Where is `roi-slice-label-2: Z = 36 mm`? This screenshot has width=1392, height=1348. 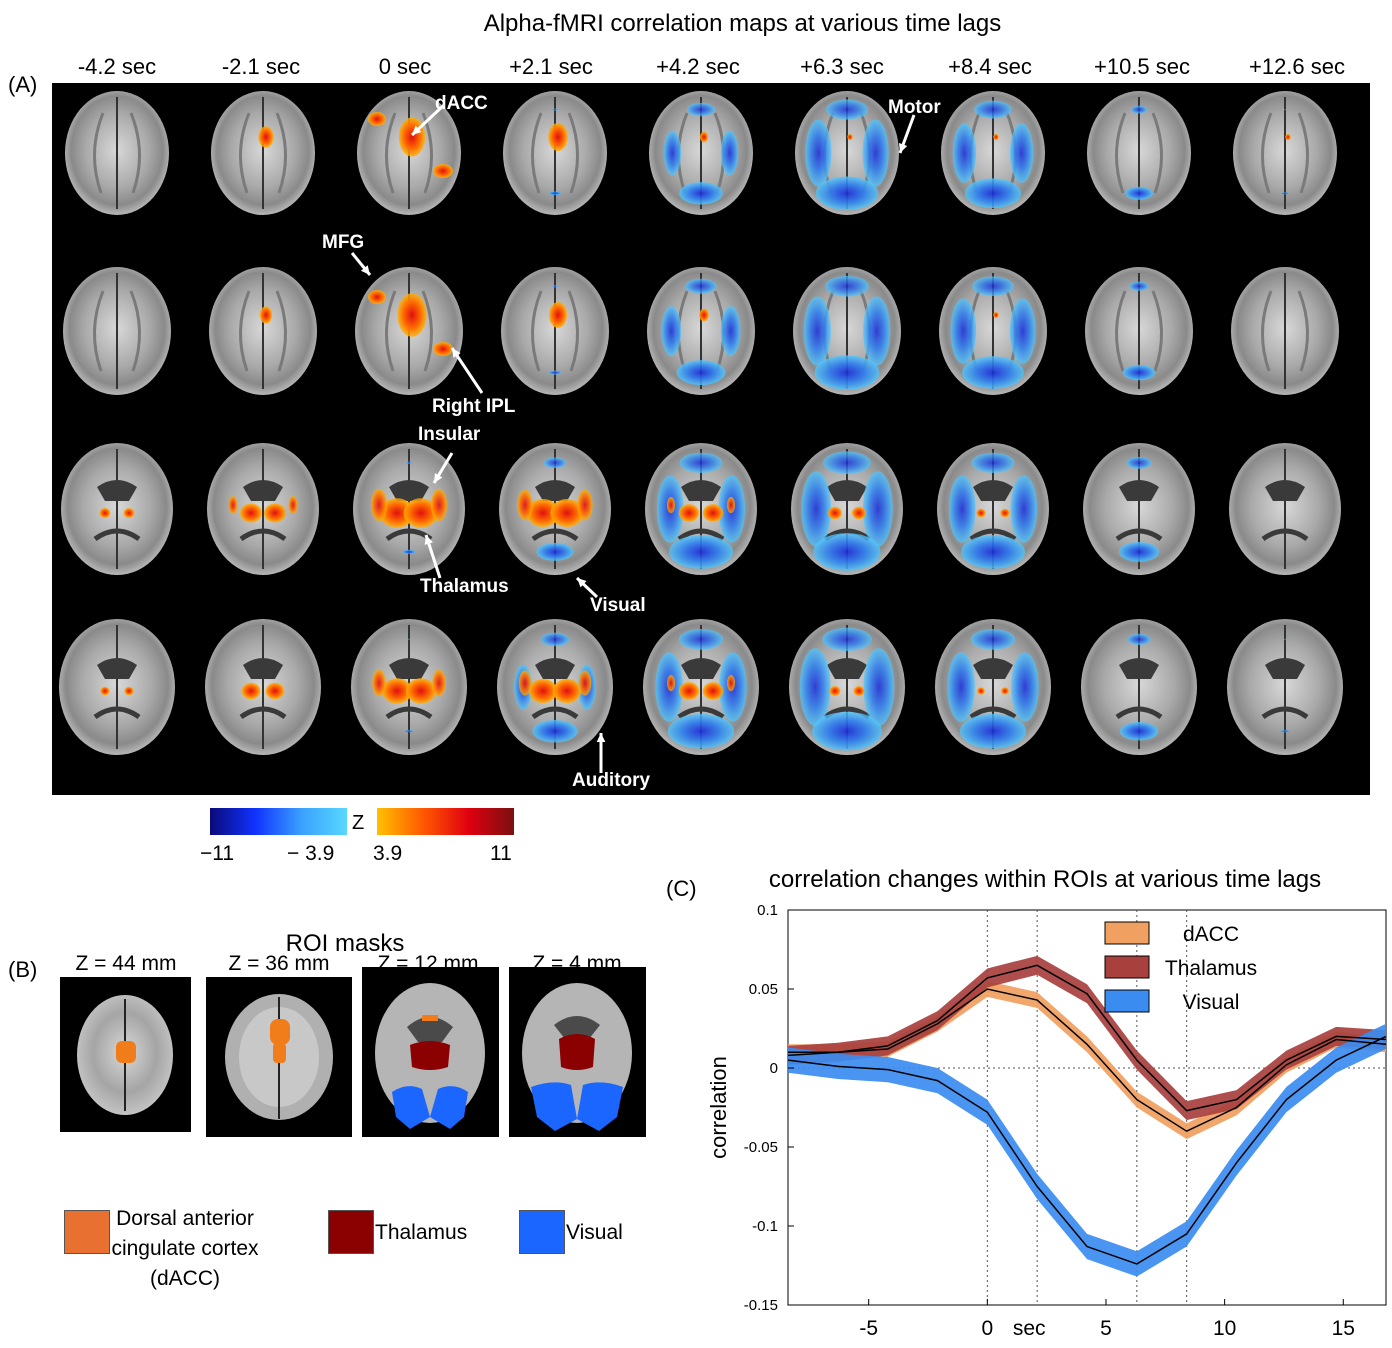 roi-slice-label-2: Z = 36 mm is located at coordinates (279, 963).